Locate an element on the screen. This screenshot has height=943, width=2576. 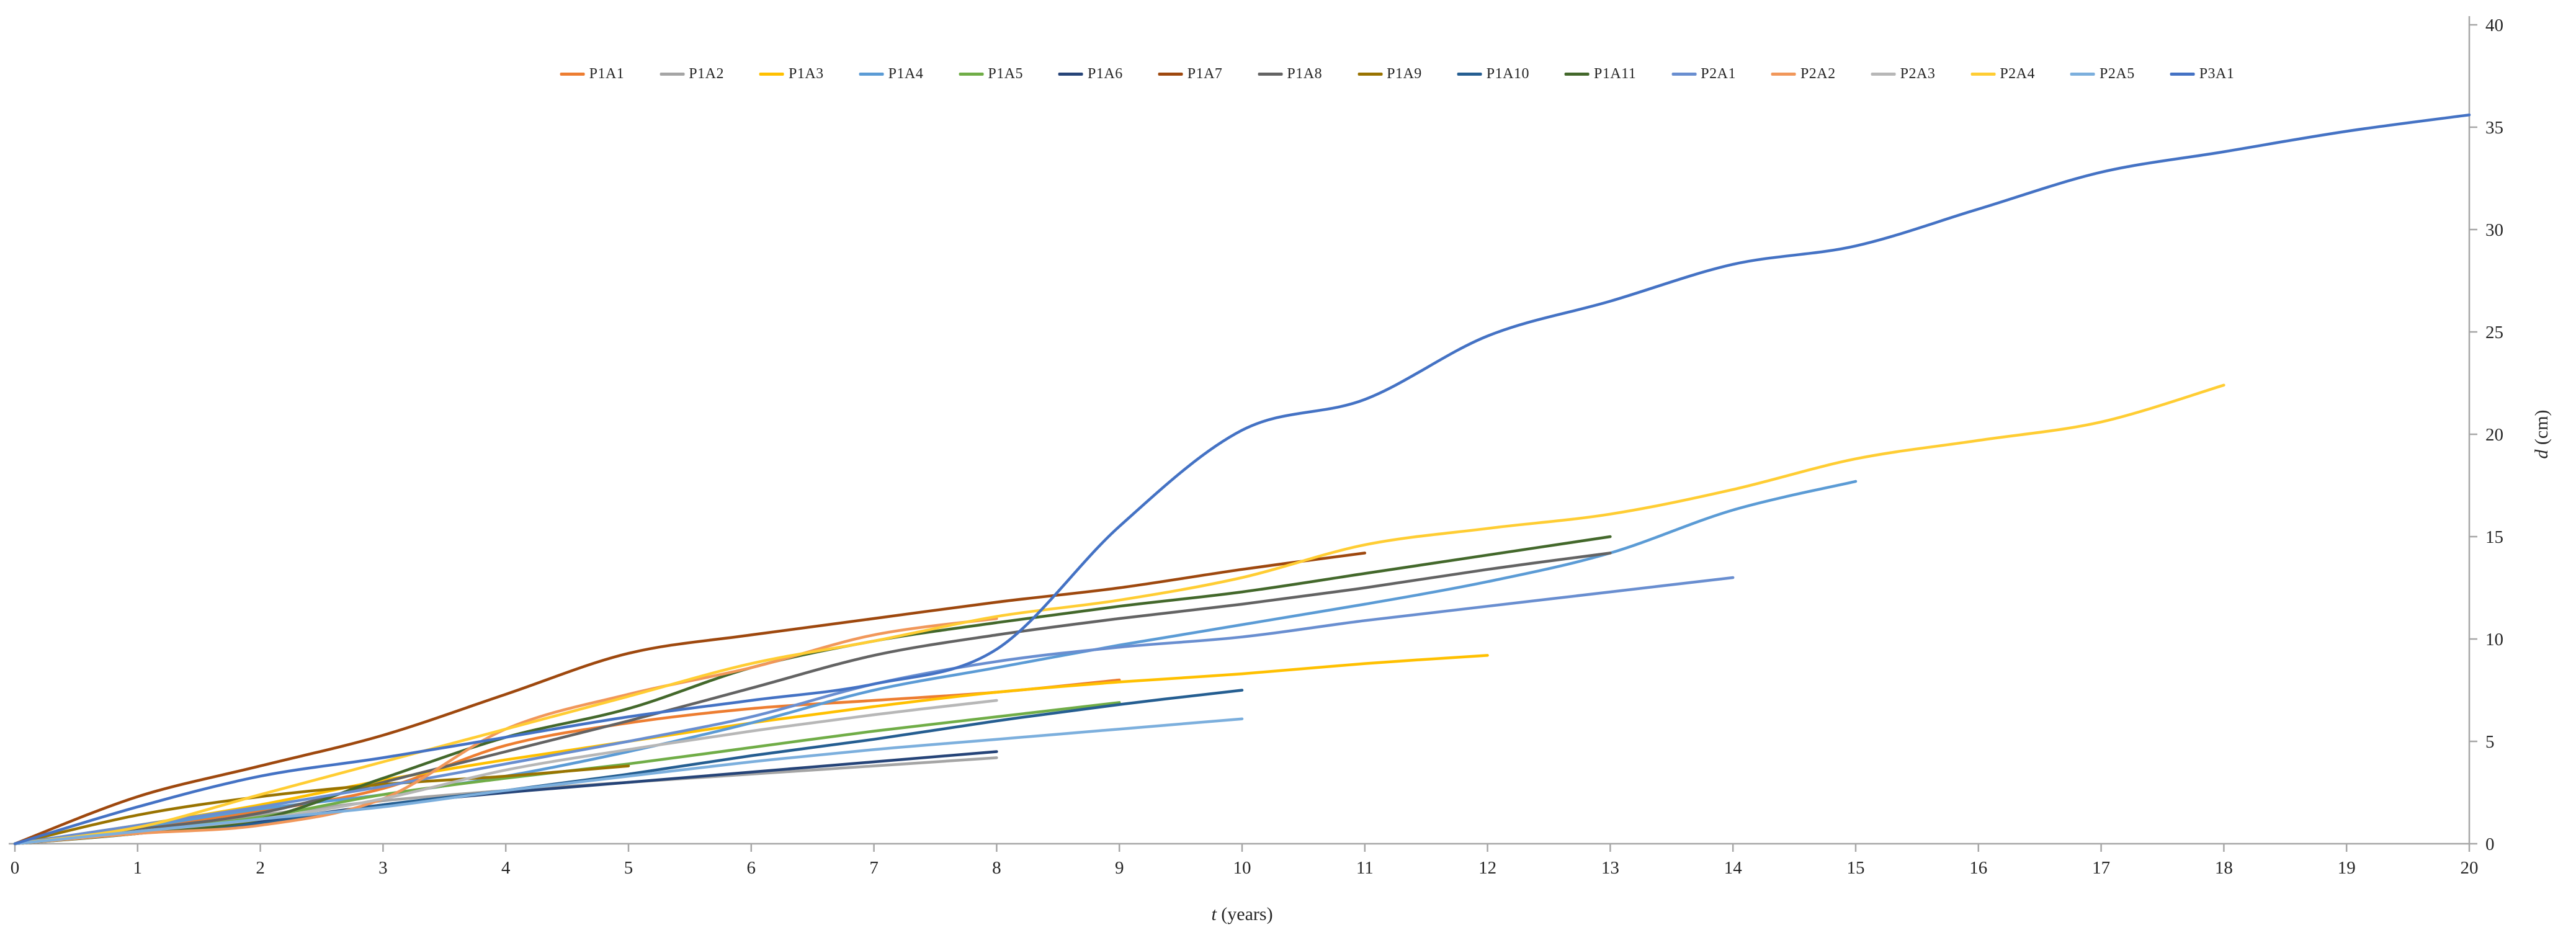
legend-item-P1A1: P1A1 is located at coordinates (592, 74).